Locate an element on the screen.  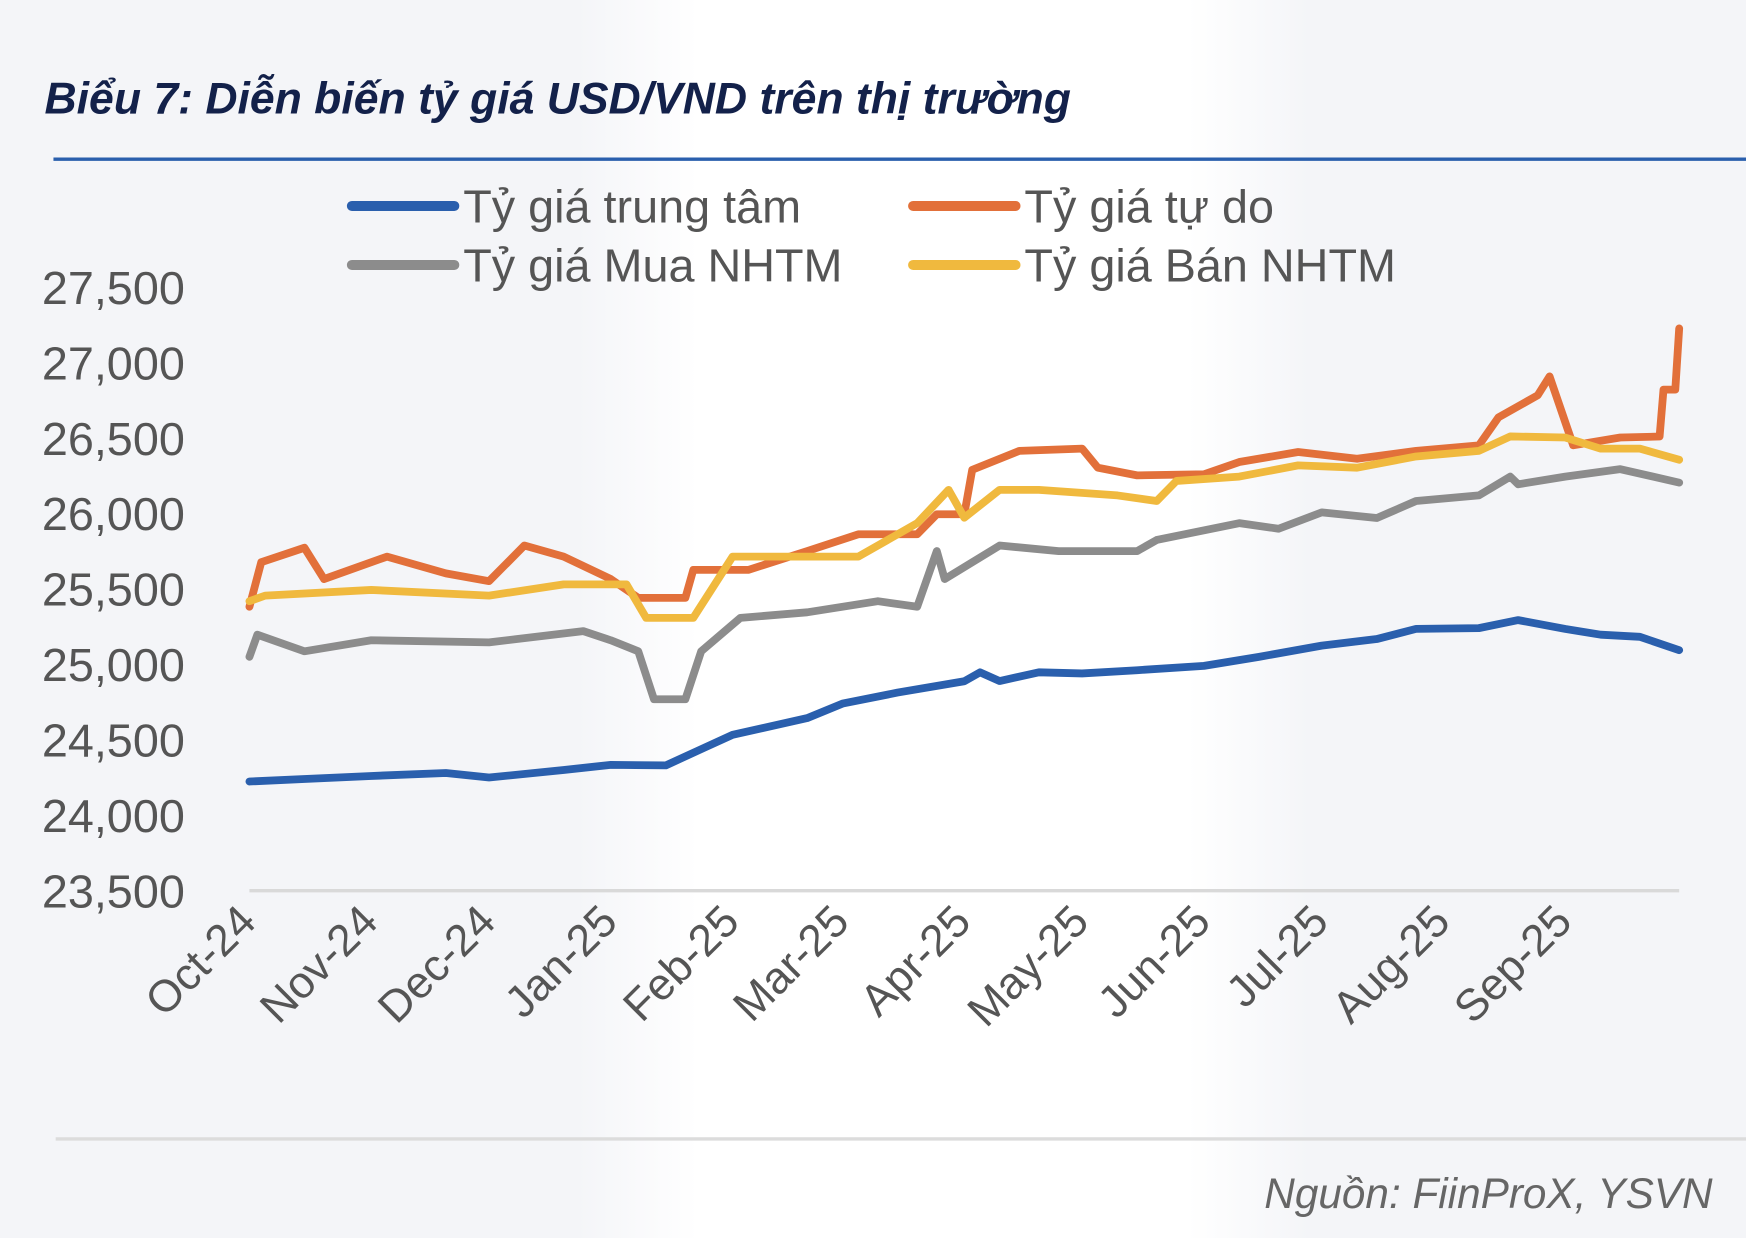
x-tick-label: Feb-25 is located at coordinates (681, 963).